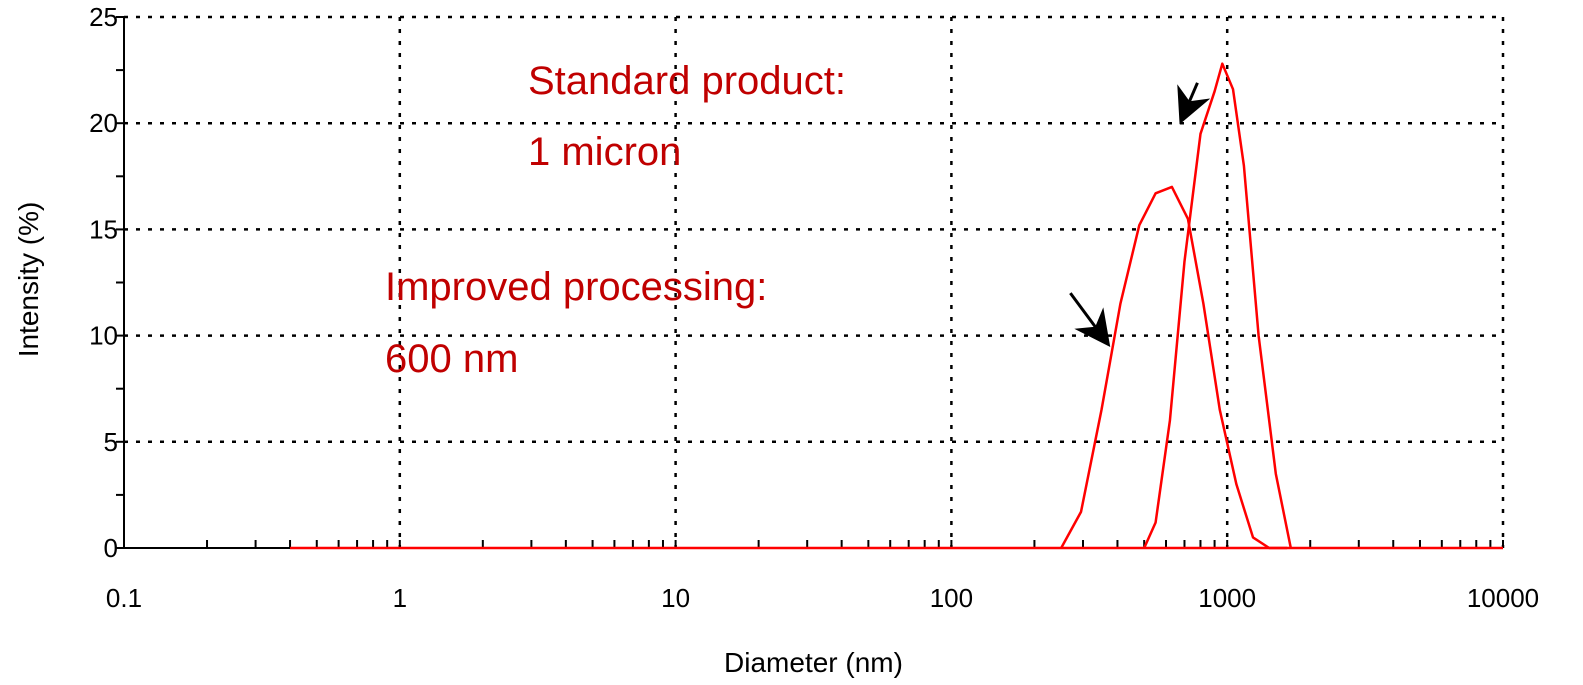 This screenshot has width=1583, height=685. Describe the element at coordinates (951, 598) in the screenshot. I see `x-tick-label: 100` at that location.